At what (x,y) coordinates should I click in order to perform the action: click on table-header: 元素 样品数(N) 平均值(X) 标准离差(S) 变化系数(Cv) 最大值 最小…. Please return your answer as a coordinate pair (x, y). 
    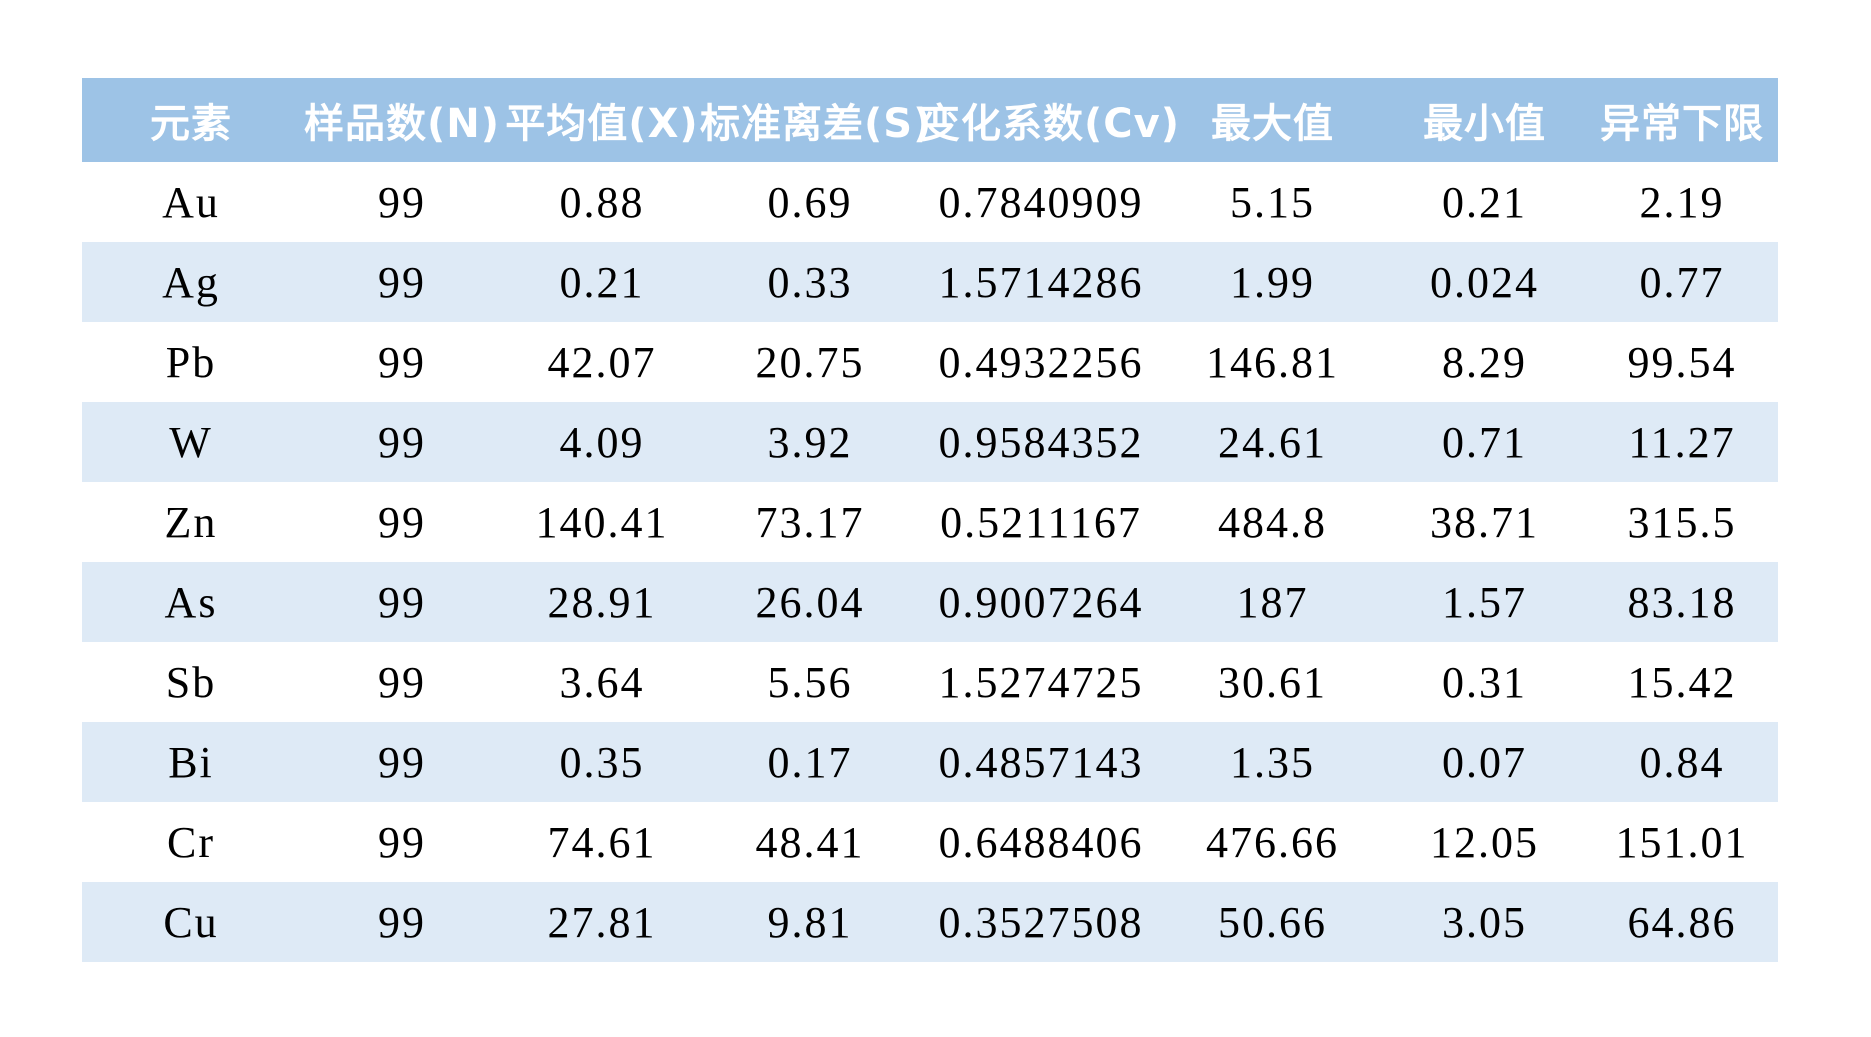
    Looking at the image, I should click on (930, 120).